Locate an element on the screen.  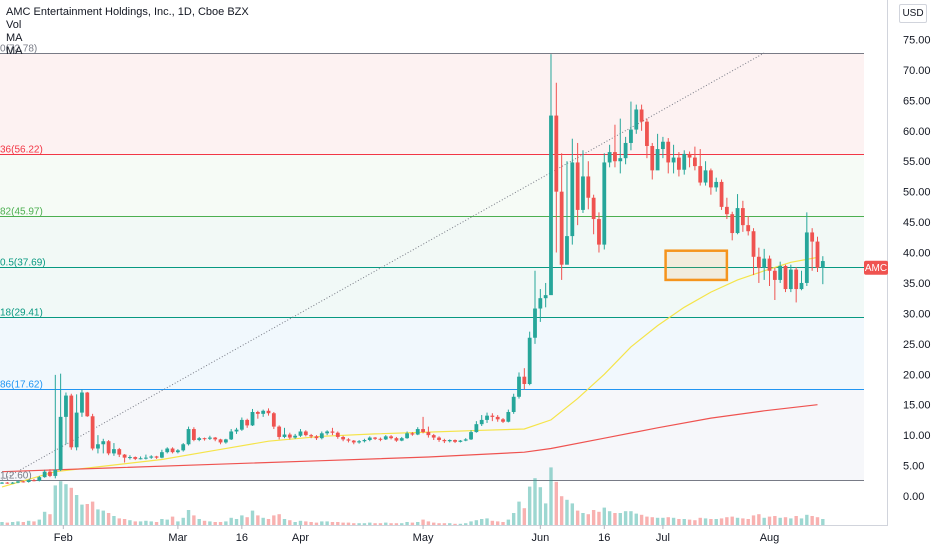
legend-ma-1: MA is located at coordinates (14, 38).